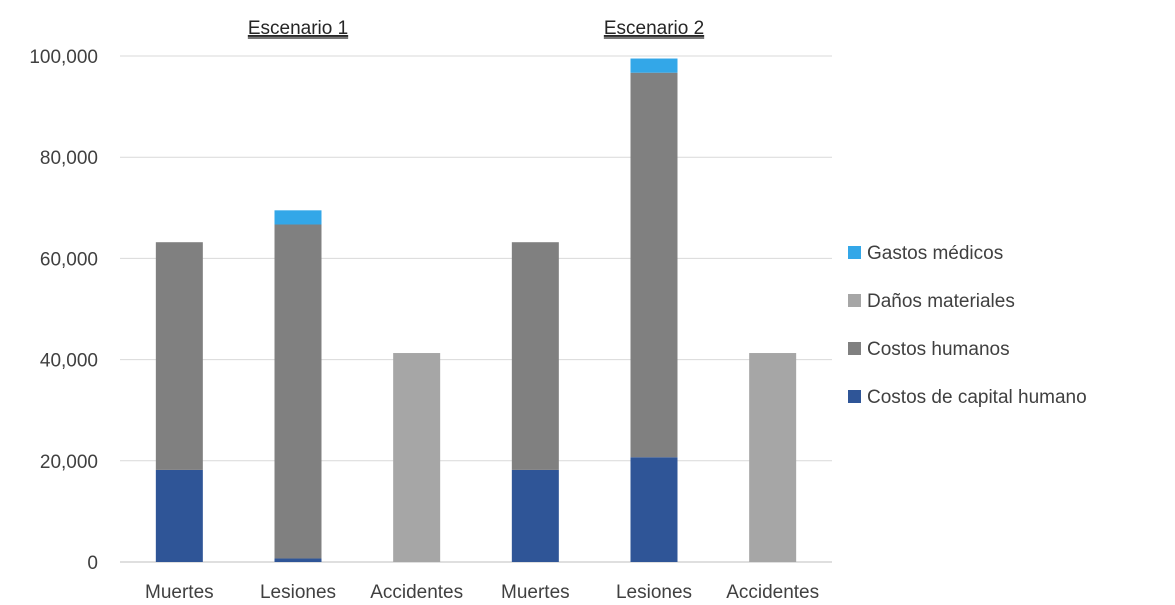  What do you see at coordinates (69, 462) in the screenshot?
I see `y-tick-label: 20,000` at bounding box center [69, 462].